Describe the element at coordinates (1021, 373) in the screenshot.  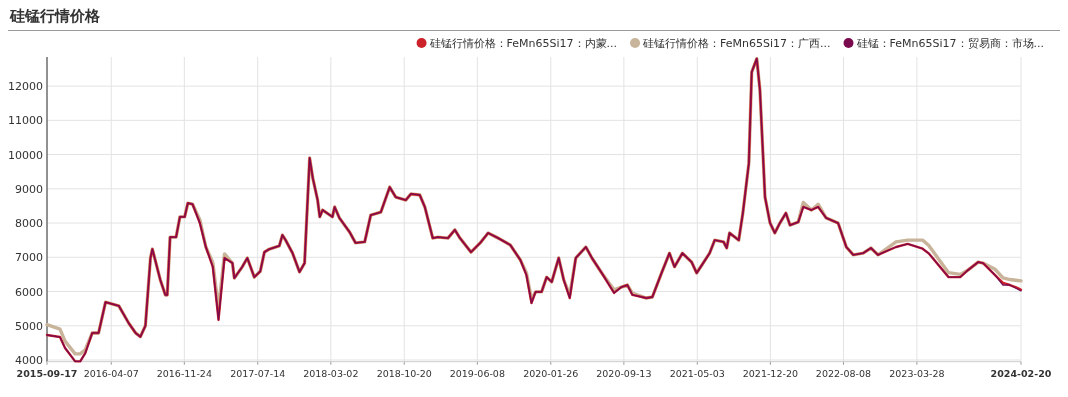
I see `x-tick-label: 2024-02-20` at that location.